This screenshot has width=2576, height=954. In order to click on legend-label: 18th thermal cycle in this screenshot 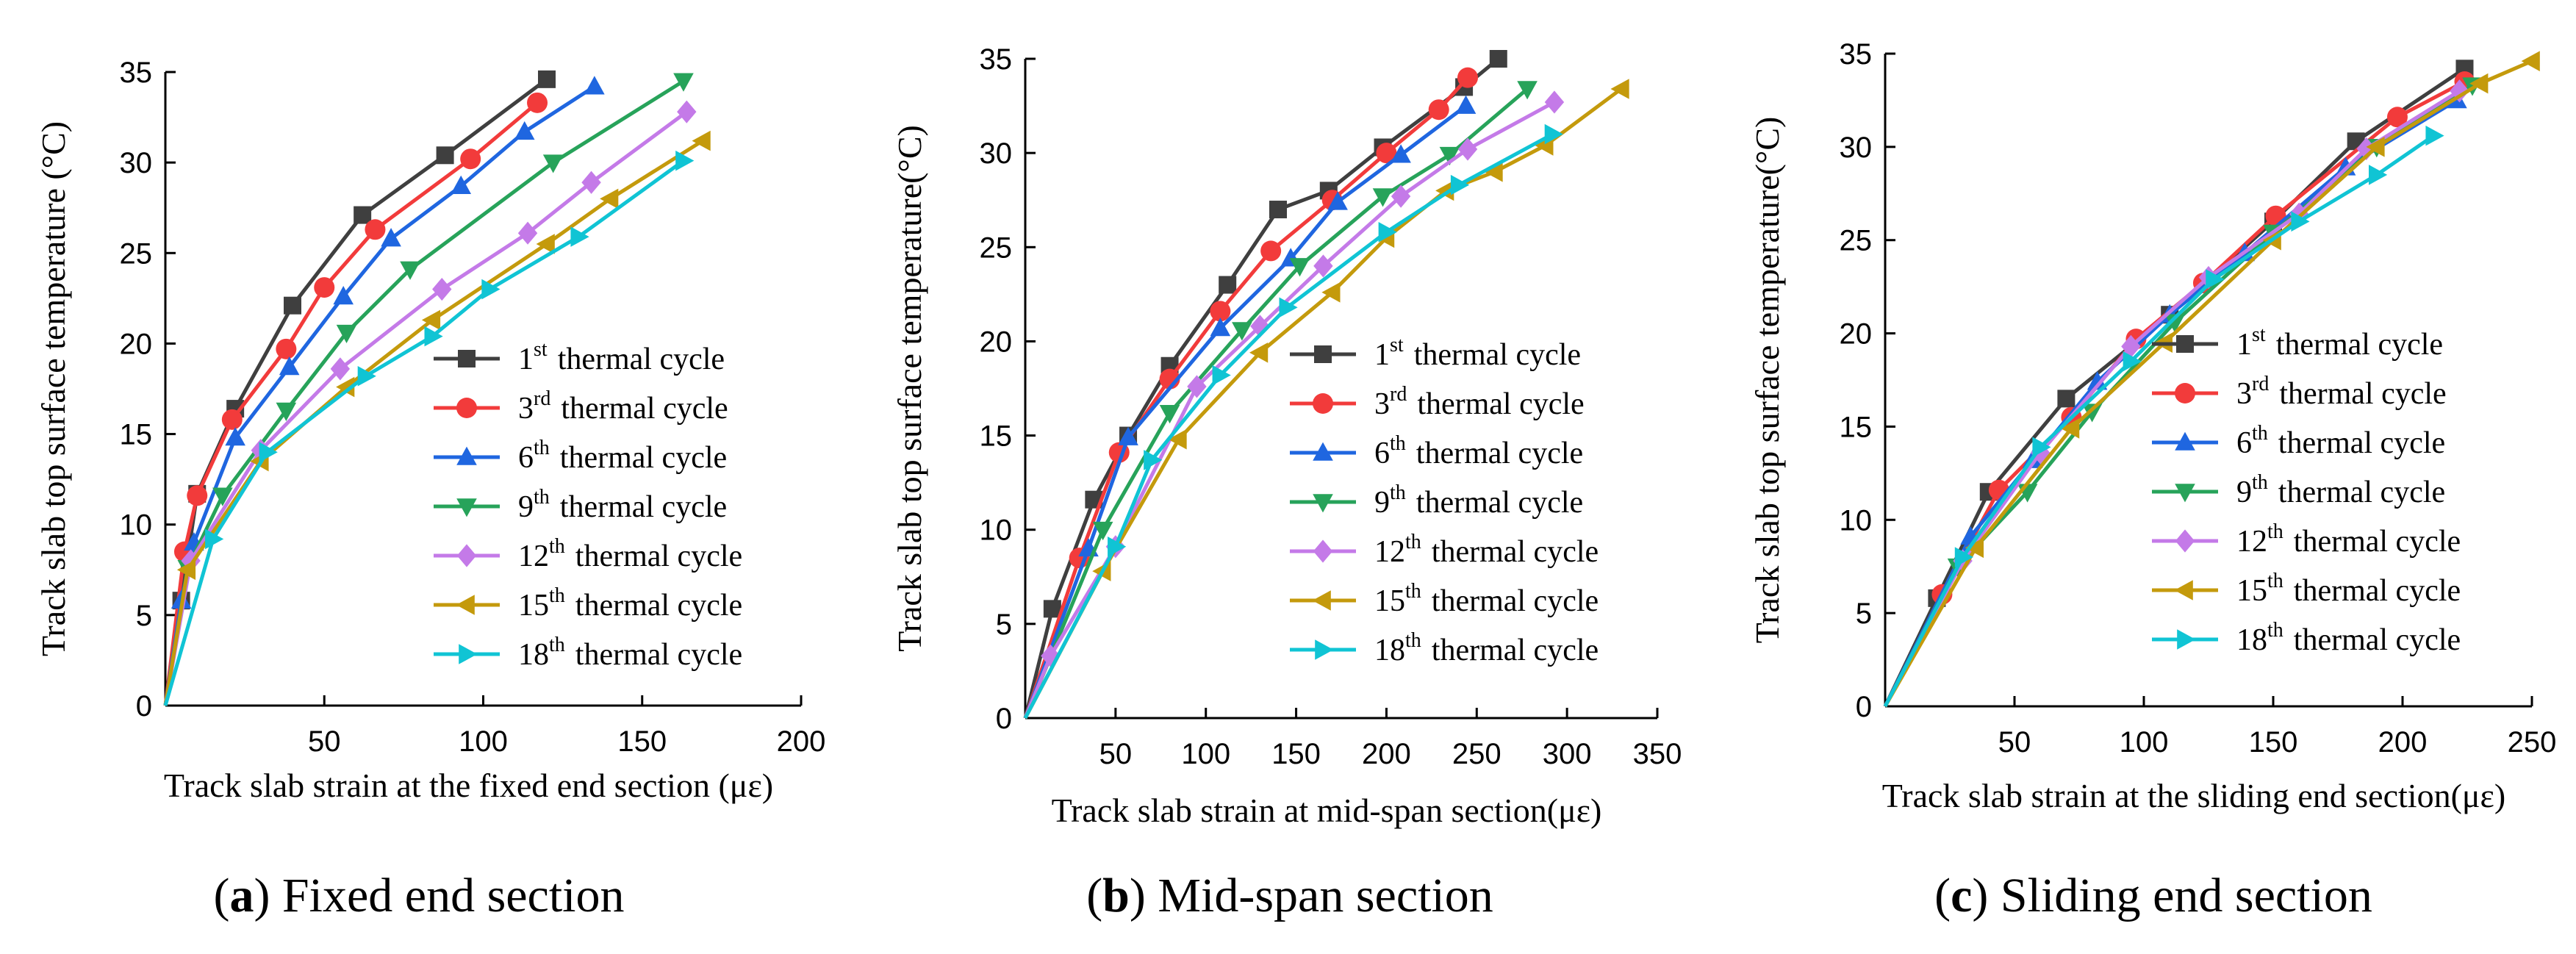, I will do `click(630, 653)`.